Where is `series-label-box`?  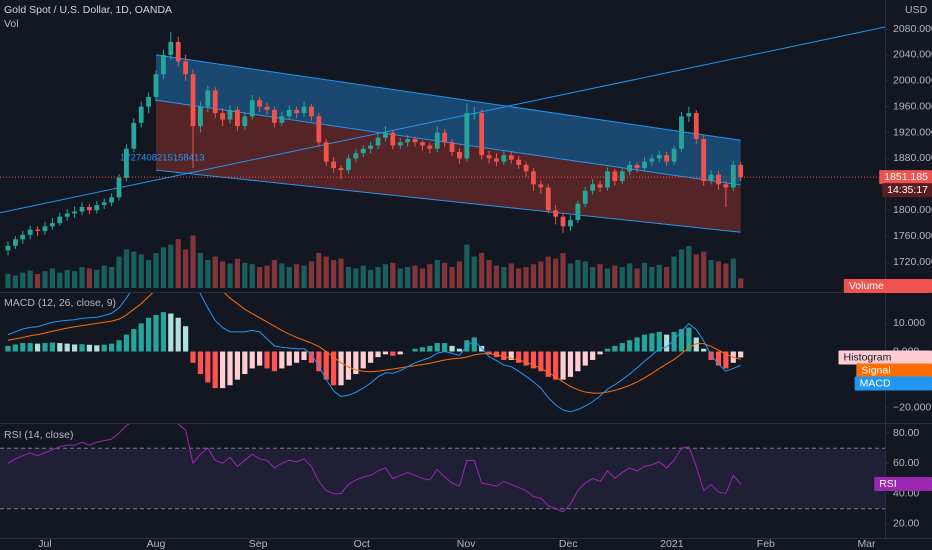
series-label-box is located at coordinates (893, 383).